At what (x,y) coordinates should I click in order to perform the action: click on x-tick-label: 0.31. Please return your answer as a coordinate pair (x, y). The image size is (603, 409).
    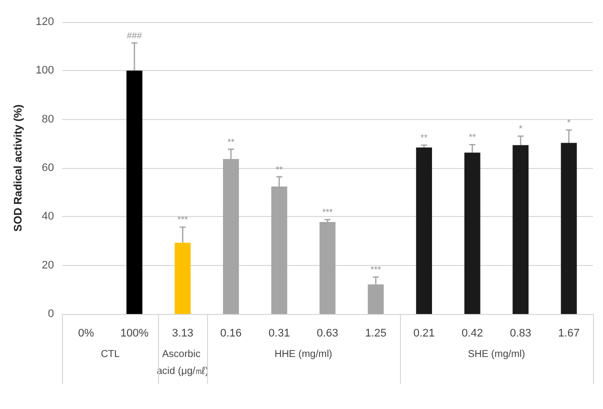
    Looking at the image, I should click on (279, 334).